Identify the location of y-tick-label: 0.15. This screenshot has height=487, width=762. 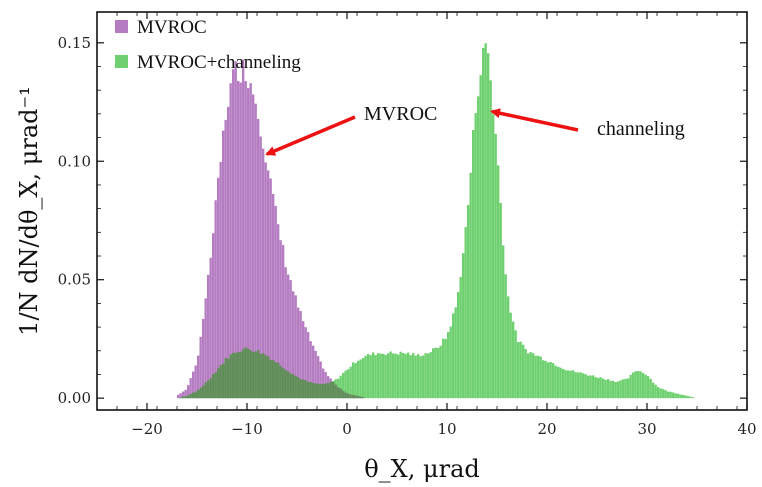
(74, 43).